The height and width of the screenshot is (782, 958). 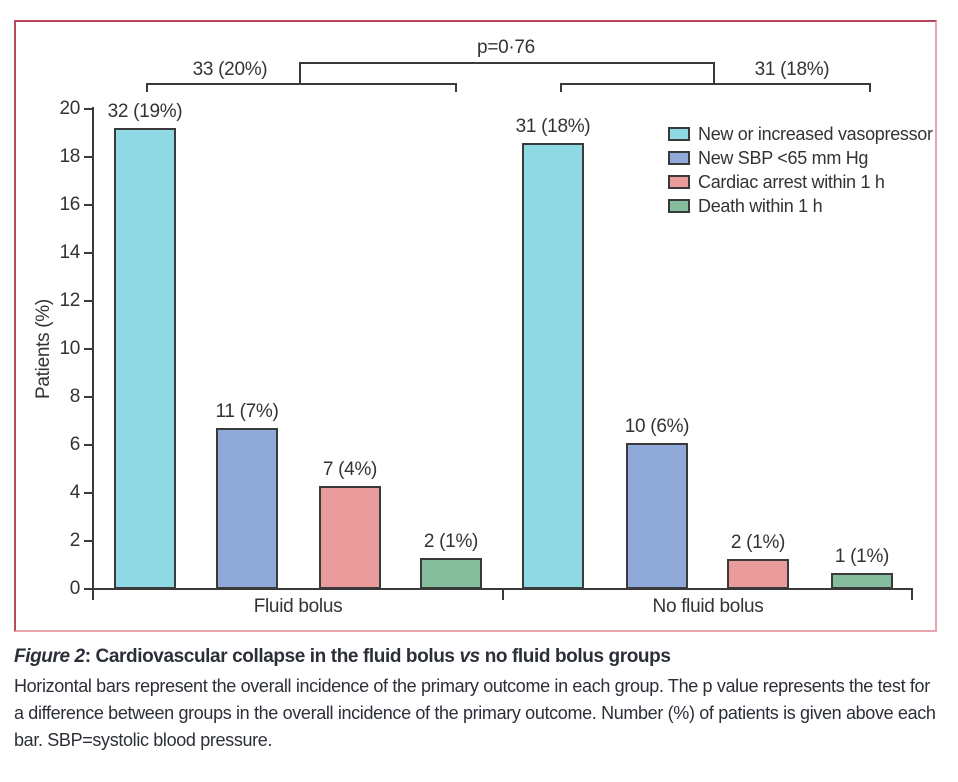 What do you see at coordinates (93, 353) in the screenshot?
I see `y-axis-line` at bounding box center [93, 353].